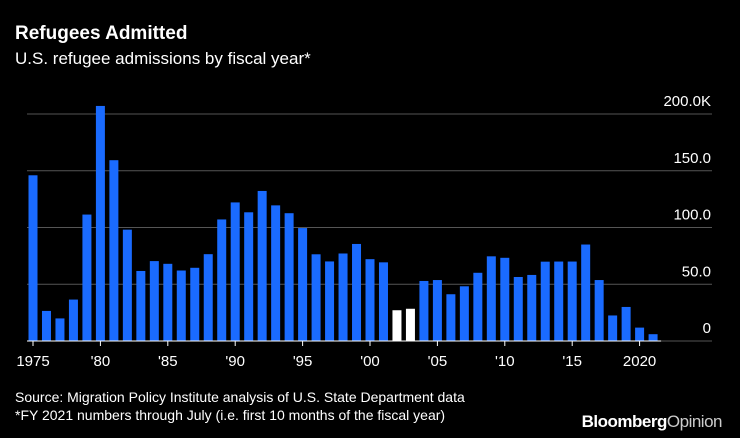 Image resolution: width=740 pixels, height=438 pixels. I want to click on y-tick-label: 150.0, so click(692, 158).